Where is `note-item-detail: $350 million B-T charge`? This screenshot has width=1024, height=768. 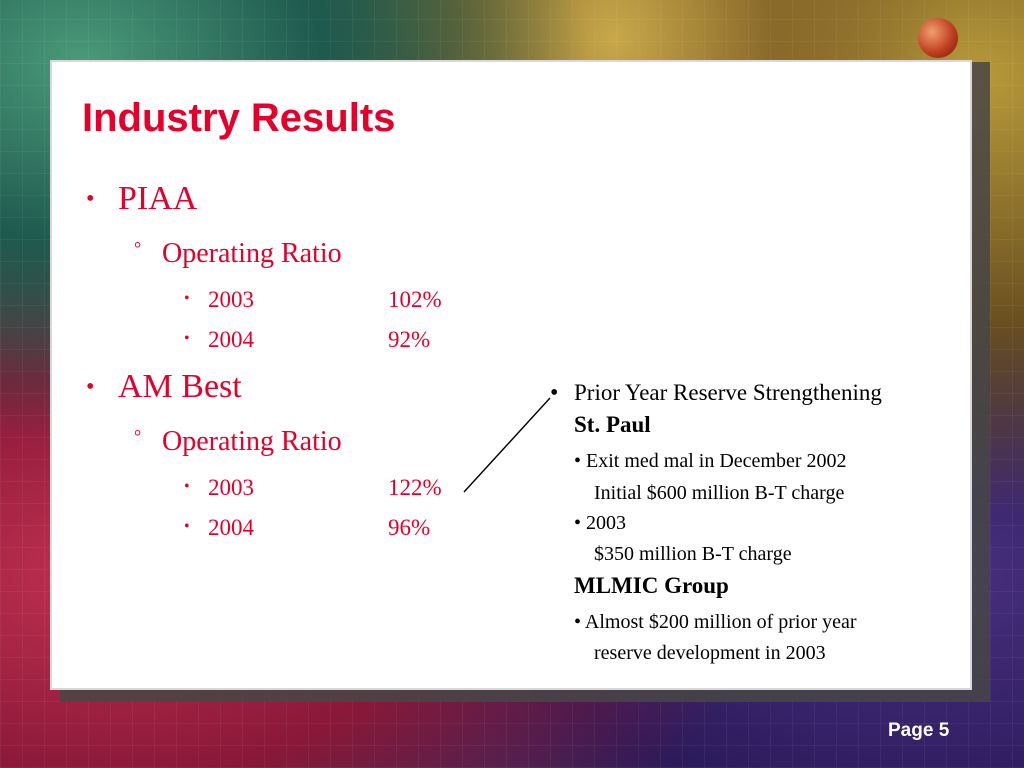 note-item-detail: $350 million B-T charge is located at coordinates (693, 554).